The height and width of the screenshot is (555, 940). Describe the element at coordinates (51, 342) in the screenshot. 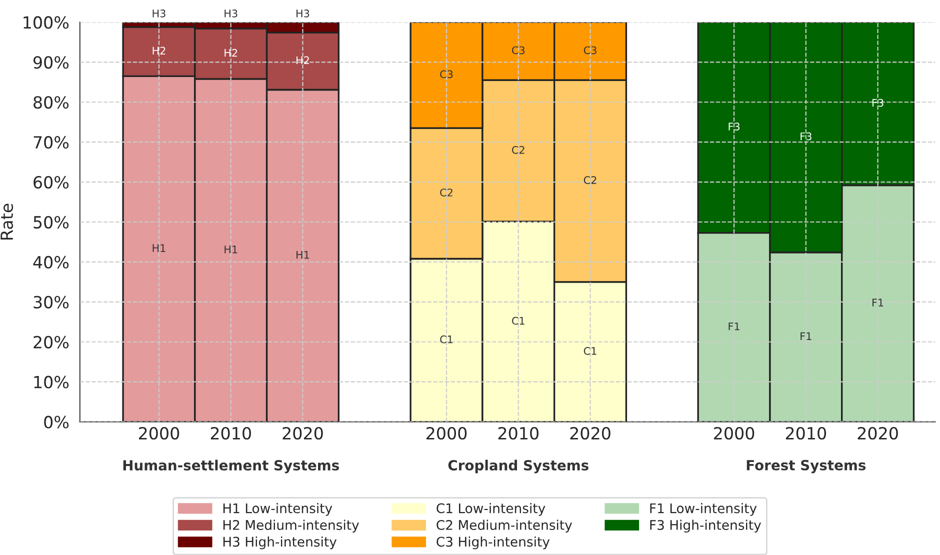

I see `y-tick-label: 20%` at that location.